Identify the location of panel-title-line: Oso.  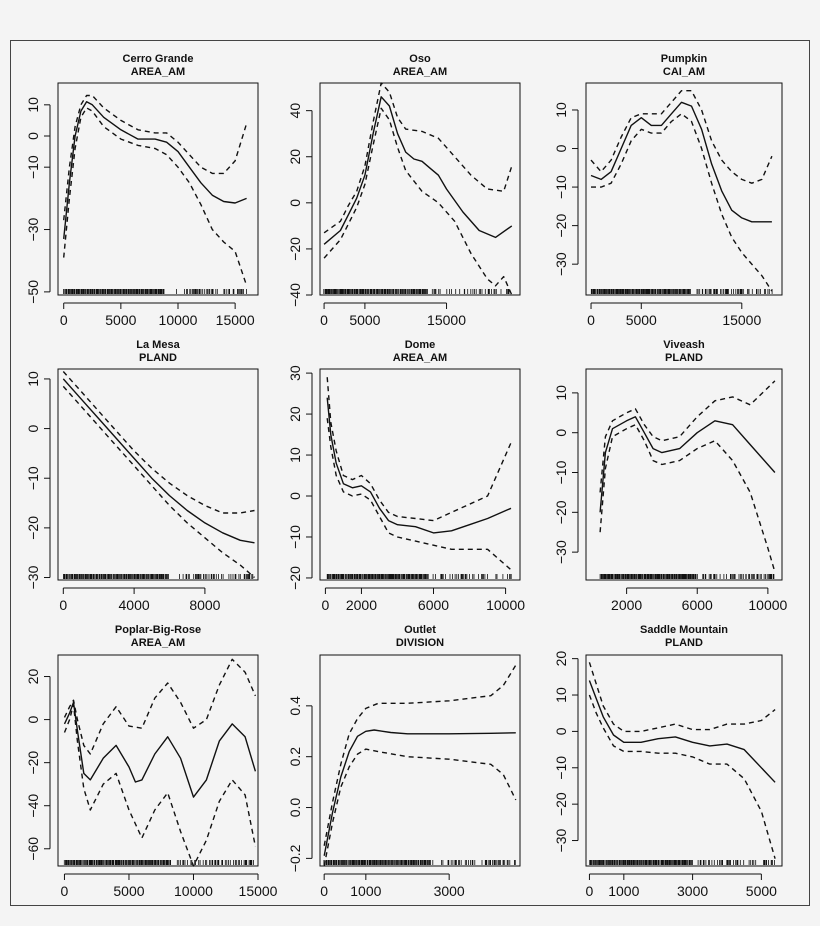
(420, 59).